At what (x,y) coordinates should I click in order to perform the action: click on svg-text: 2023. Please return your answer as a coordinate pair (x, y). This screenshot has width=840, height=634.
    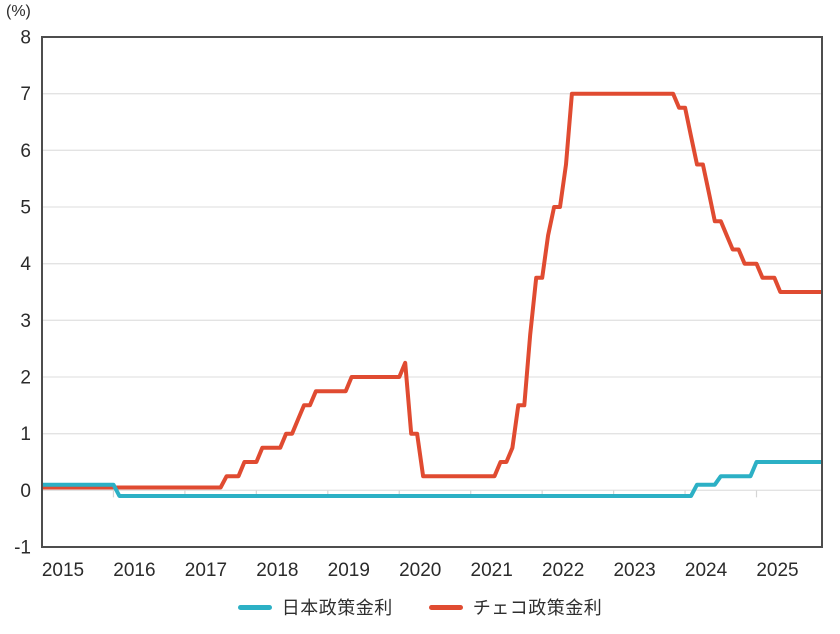
    Looking at the image, I should click on (634, 570).